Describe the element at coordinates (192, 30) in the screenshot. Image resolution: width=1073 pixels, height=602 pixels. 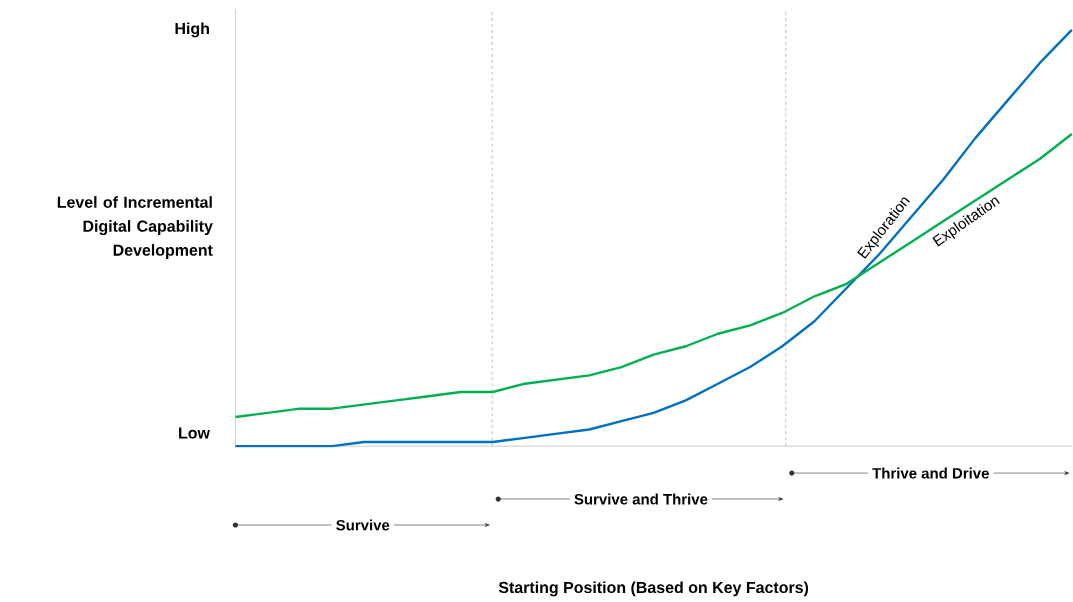
I see `text: High` at that location.